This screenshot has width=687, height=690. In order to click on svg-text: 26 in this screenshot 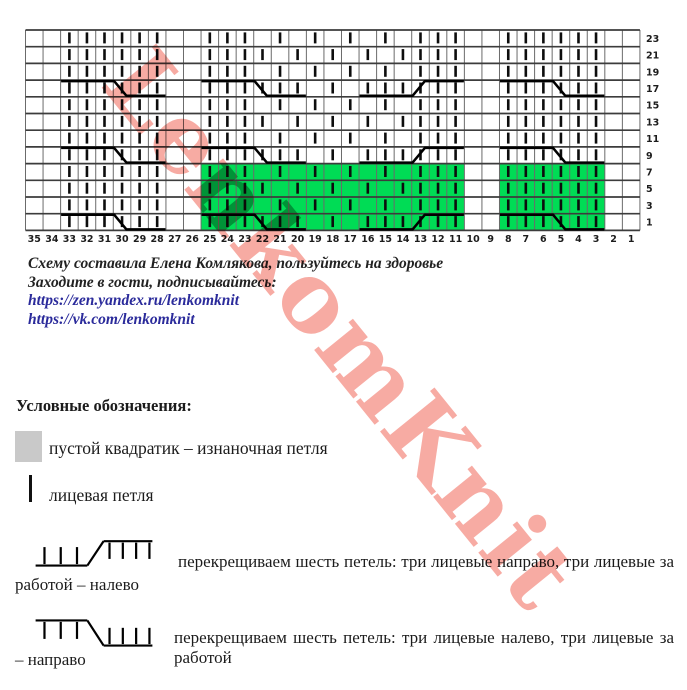, I will do `click(193, 239)`.